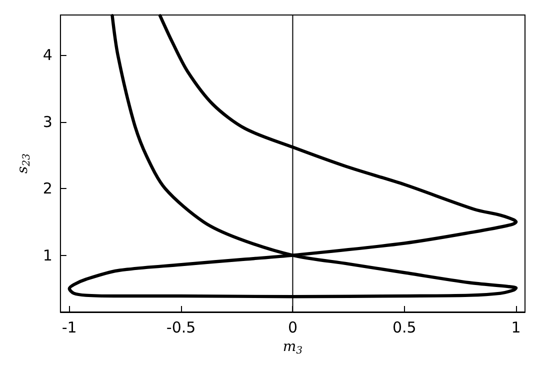 The height and width of the screenshot is (372, 544). I want to click on y-tick-label: 4, so click(47, 55).